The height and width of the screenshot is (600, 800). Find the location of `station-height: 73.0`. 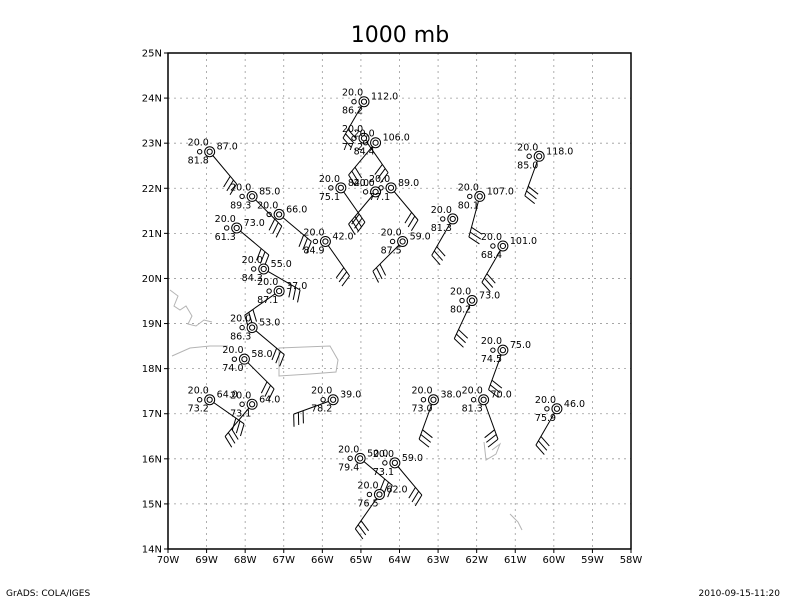

station-height: 73.0 is located at coordinates (489, 296).